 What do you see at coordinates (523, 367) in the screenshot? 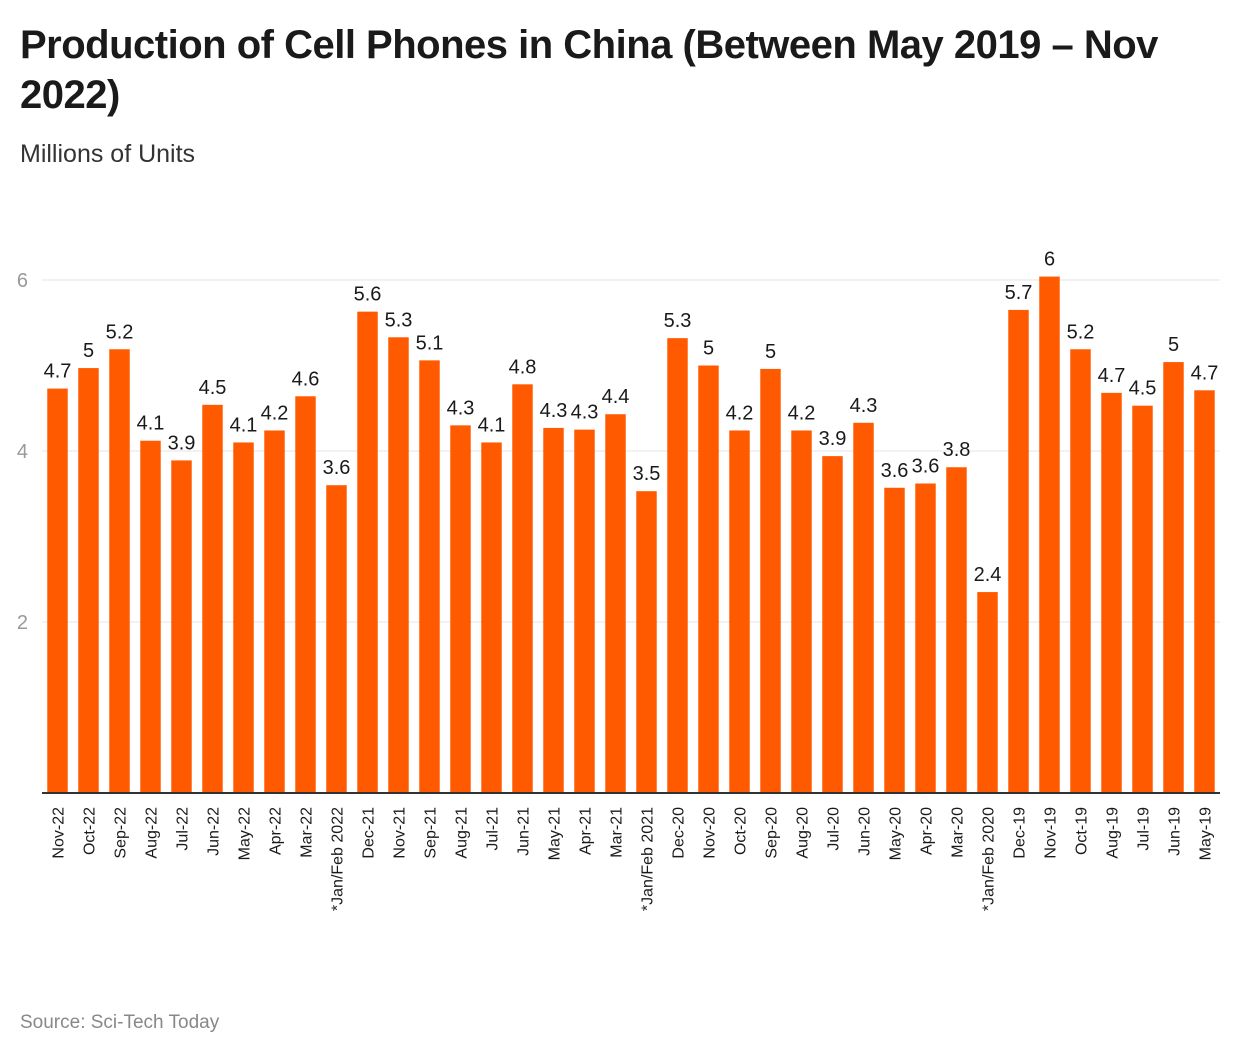
I see `data-label: 4.8` at bounding box center [523, 367].